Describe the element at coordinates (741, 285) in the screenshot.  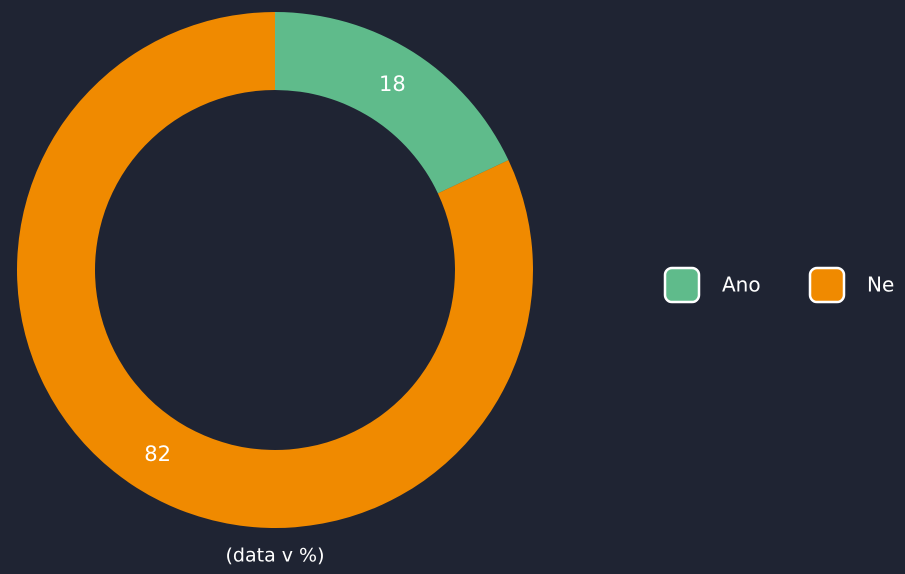
I see `legend-label: Ano` at that location.